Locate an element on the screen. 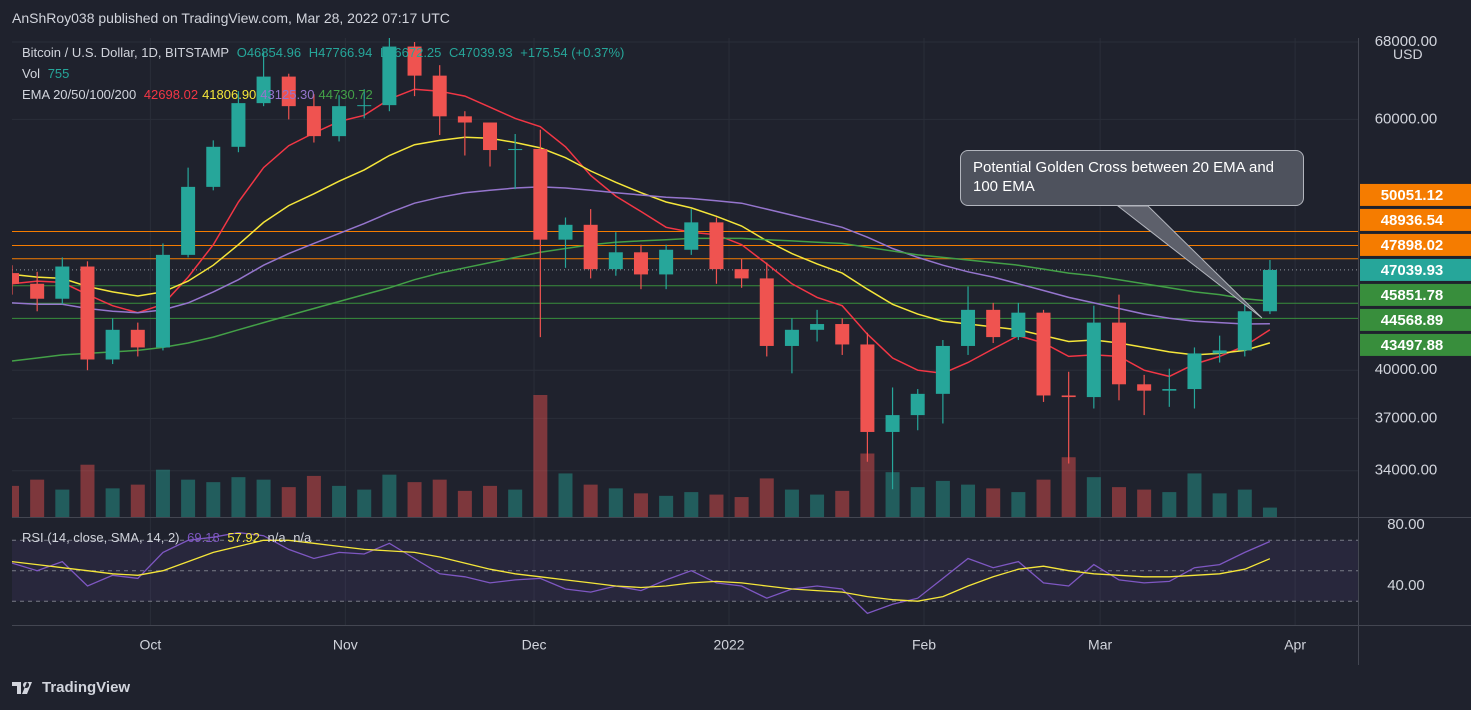 This screenshot has width=1471, height=710. x-tick-label: Apr is located at coordinates (1295, 645).